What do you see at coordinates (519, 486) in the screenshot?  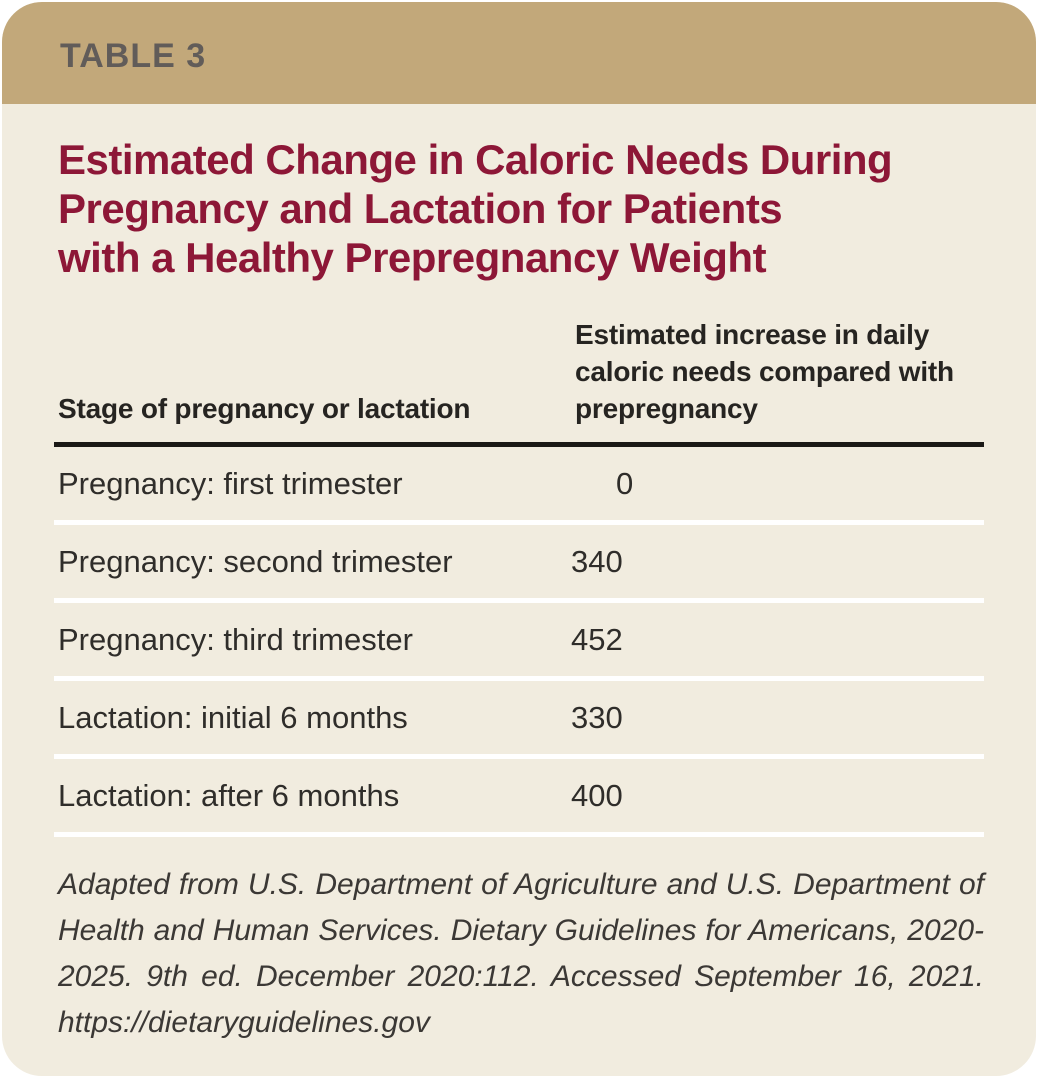 I see `table-row: Pregnancy: first trimester 0` at bounding box center [519, 486].